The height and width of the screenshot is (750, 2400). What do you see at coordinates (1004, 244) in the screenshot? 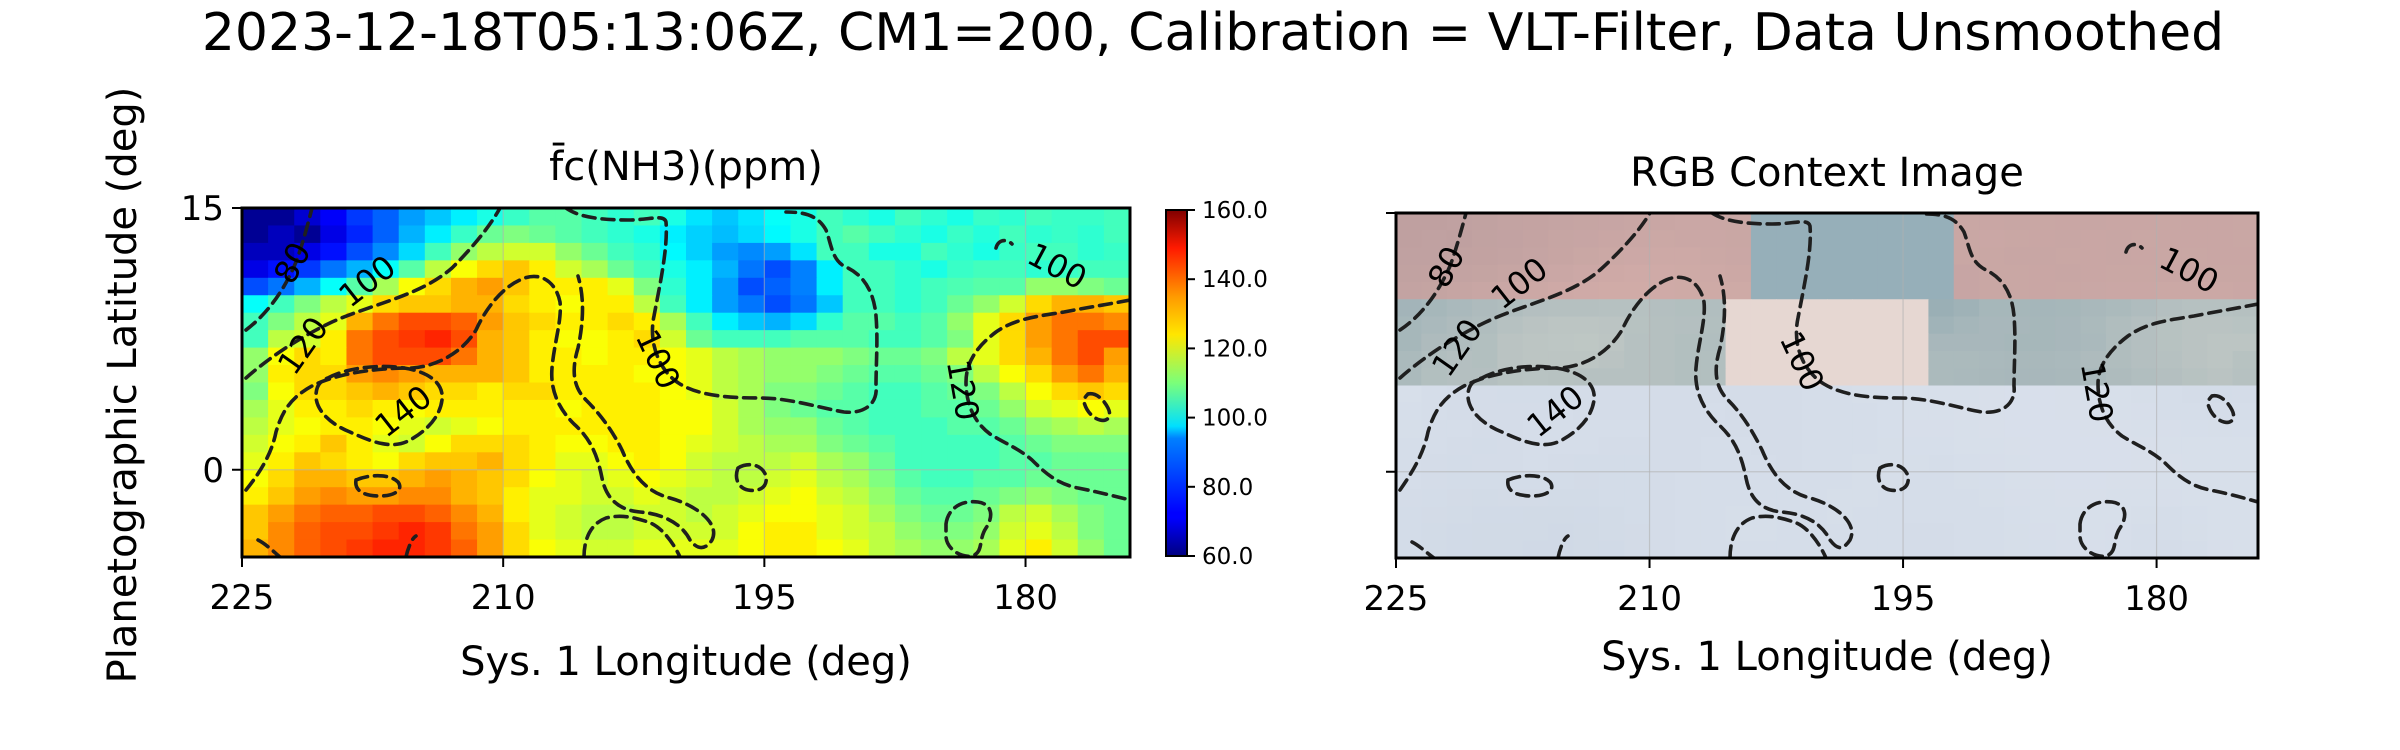
I see `contour-100-right` at bounding box center [1004, 244].